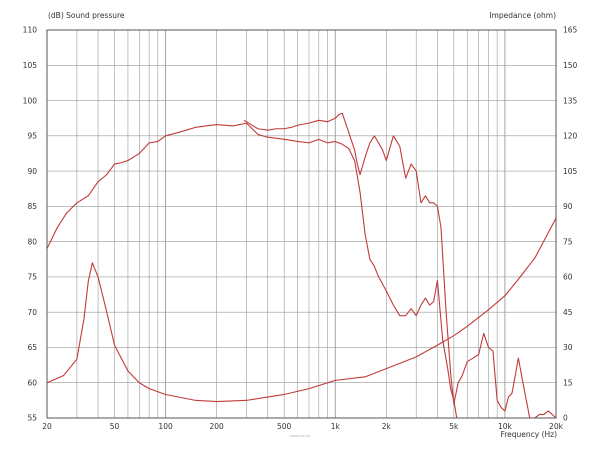 The height and width of the screenshot is (450, 600). Describe the element at coordinates (528, 434) in the screenshot. I see `x-axis-label: Frequency (Hz)` at that location.